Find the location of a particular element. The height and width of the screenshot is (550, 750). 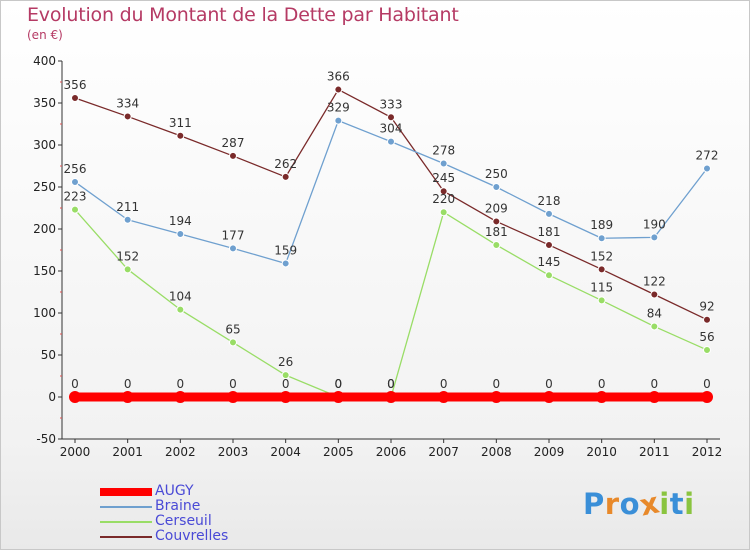

data-label-couvrelles: 366 is located at coordinates (338, 77).